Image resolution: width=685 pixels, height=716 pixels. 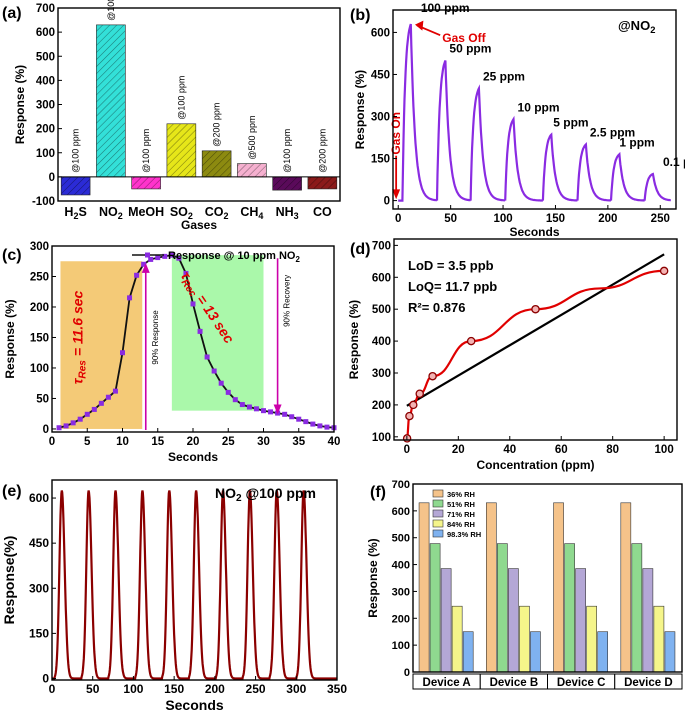 I want to click on panel-f-category-label: Device C, so click(x=581, y=683).